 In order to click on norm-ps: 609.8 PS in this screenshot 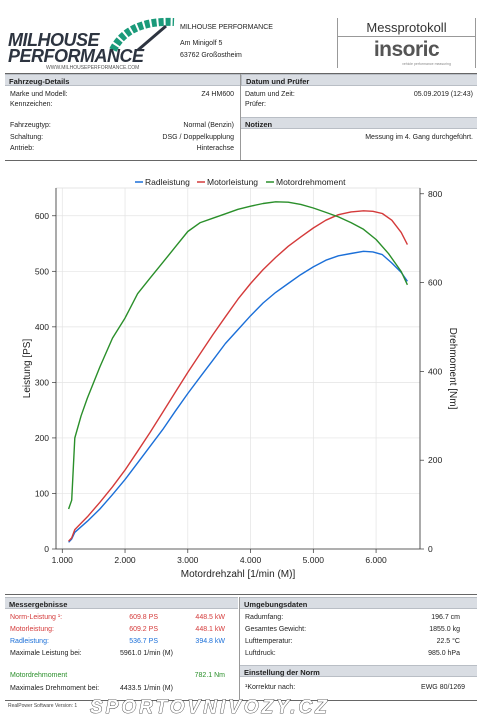, I will do `click(143, 617)`.